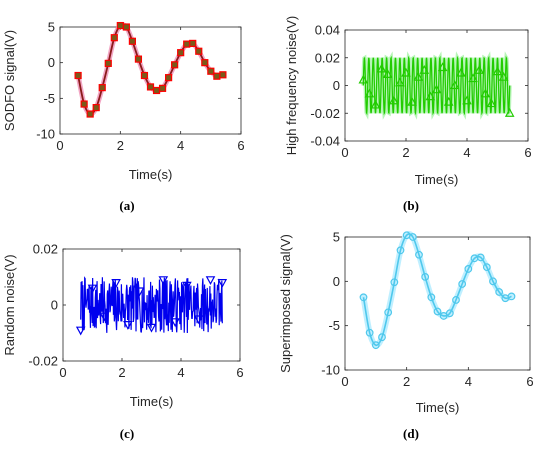 This screenshot has width=550, height=449. I want to click on caption-c: (c), so click(127, 433).